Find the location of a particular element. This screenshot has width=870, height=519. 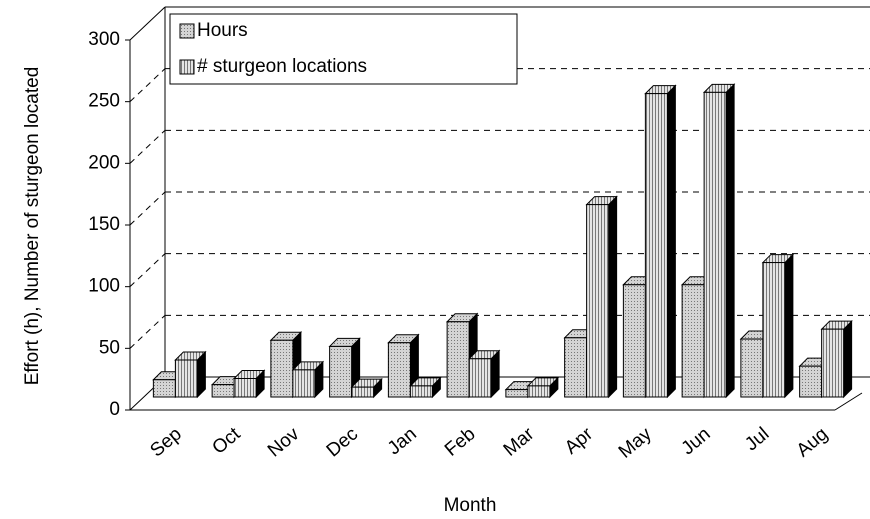

y-tick-label: 0 is located at coordinates (114, 409).